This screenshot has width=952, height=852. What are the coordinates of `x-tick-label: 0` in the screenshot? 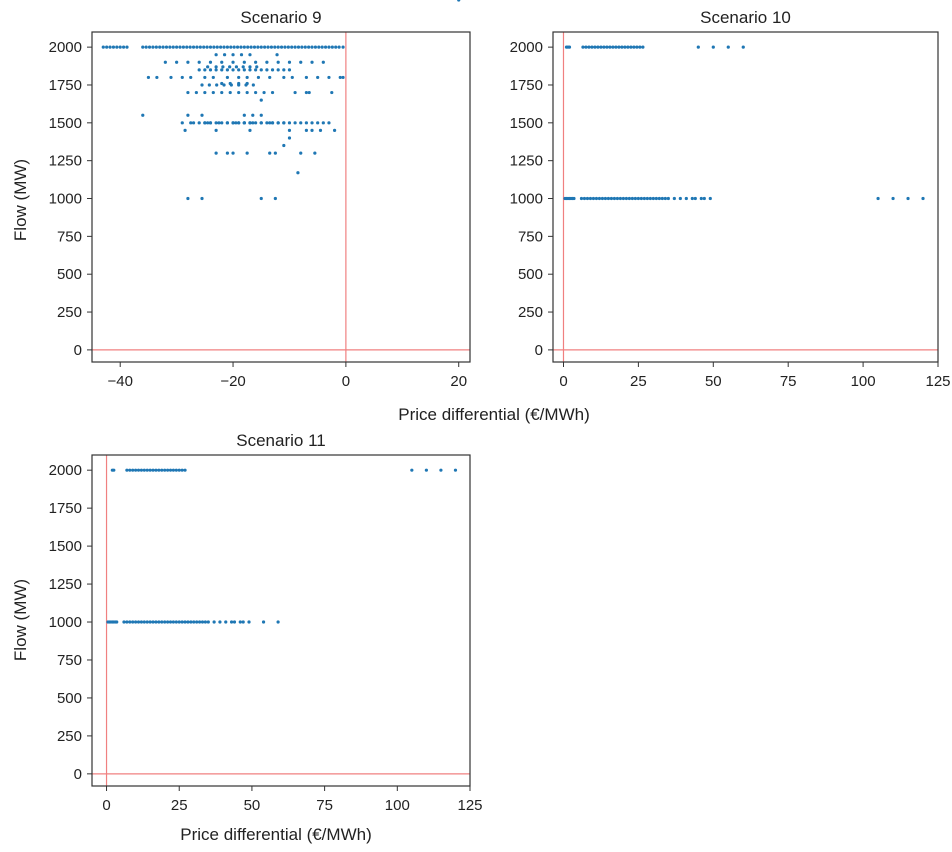 It's located at (563, 381).